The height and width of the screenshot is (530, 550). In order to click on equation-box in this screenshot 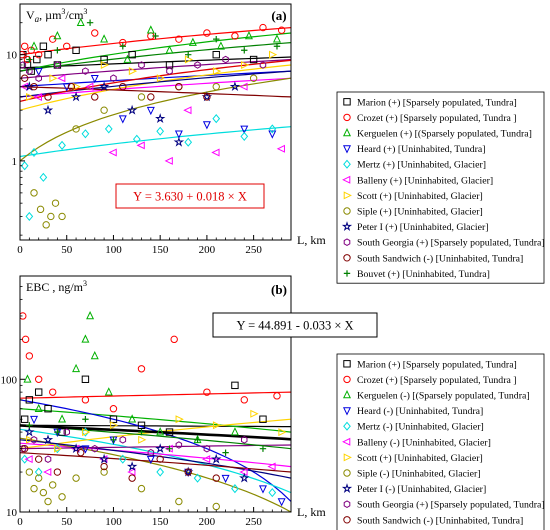, I will do `click(295, 325)`.